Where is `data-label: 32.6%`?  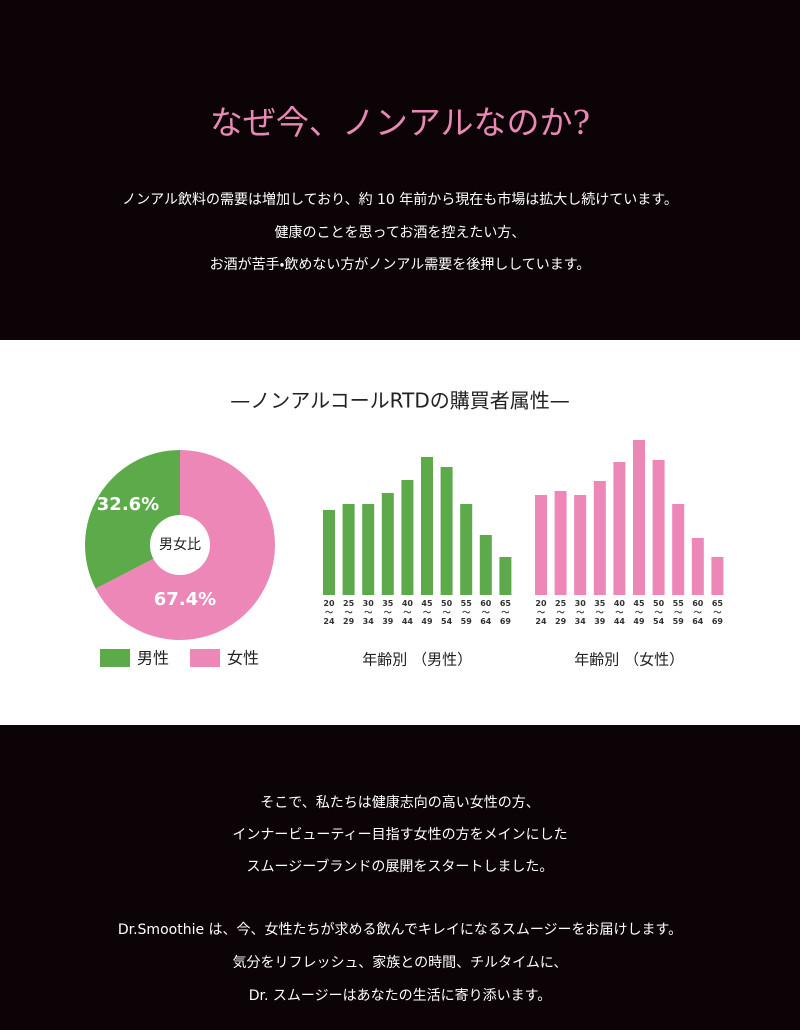 data-label: 32.6% is located at coordinates (128, 504).